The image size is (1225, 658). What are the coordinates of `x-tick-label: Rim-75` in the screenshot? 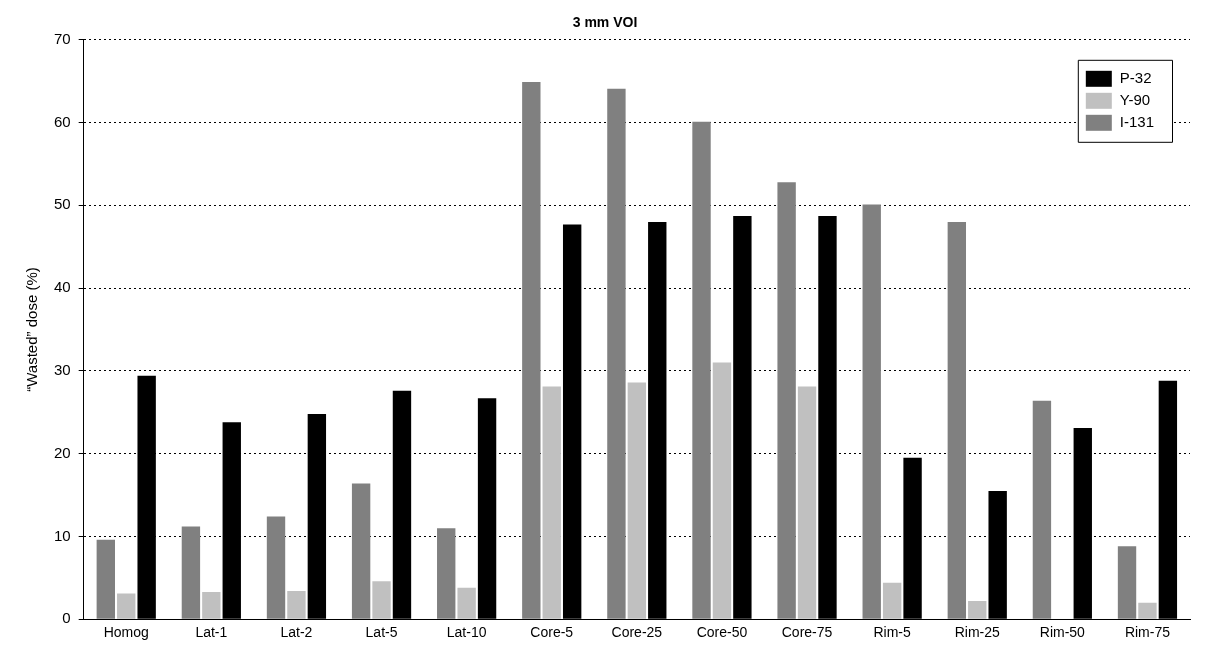 It's located at (1147, 632).